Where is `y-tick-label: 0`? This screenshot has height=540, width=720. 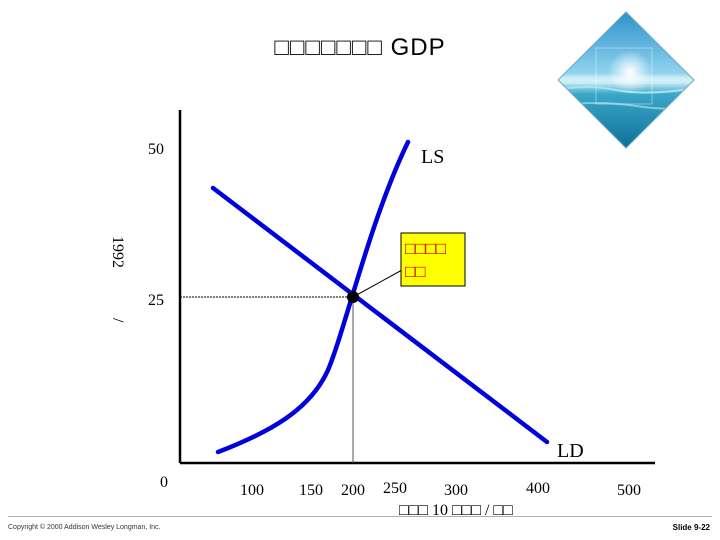
y-tick-label: 0 is located at coordinates (164, 482).